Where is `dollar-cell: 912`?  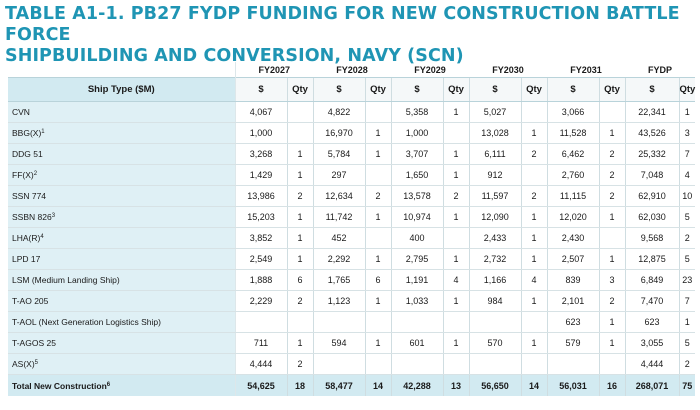 dollar-cell: 912 is located at coordinates (494, 175).